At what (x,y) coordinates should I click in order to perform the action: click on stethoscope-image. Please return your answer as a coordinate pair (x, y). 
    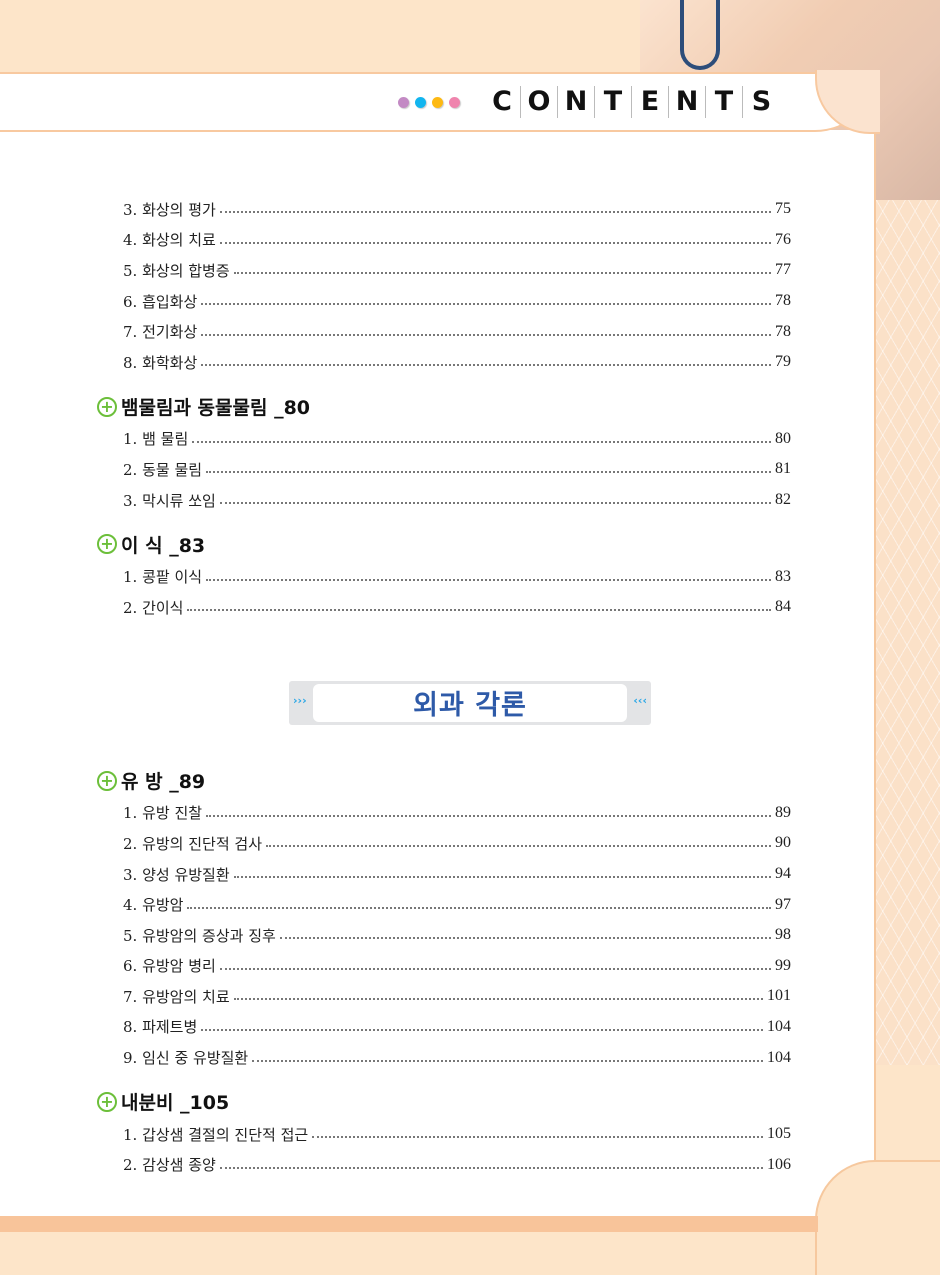
    Looking at the image, I should click on (700, 35).